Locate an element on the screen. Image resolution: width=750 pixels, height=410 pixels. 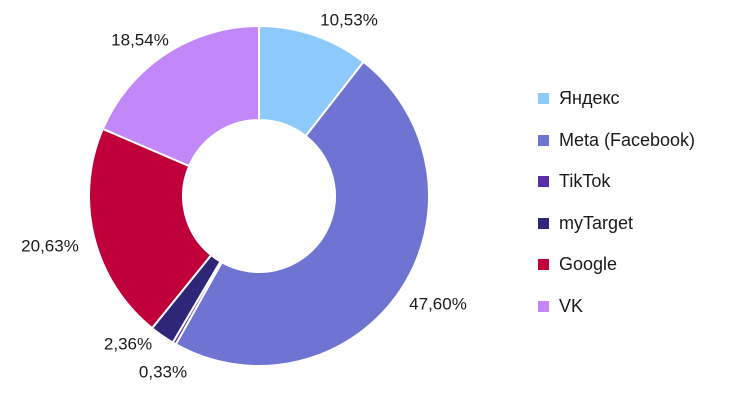
legend-label: TikTok is located at coordinates (585, 181).